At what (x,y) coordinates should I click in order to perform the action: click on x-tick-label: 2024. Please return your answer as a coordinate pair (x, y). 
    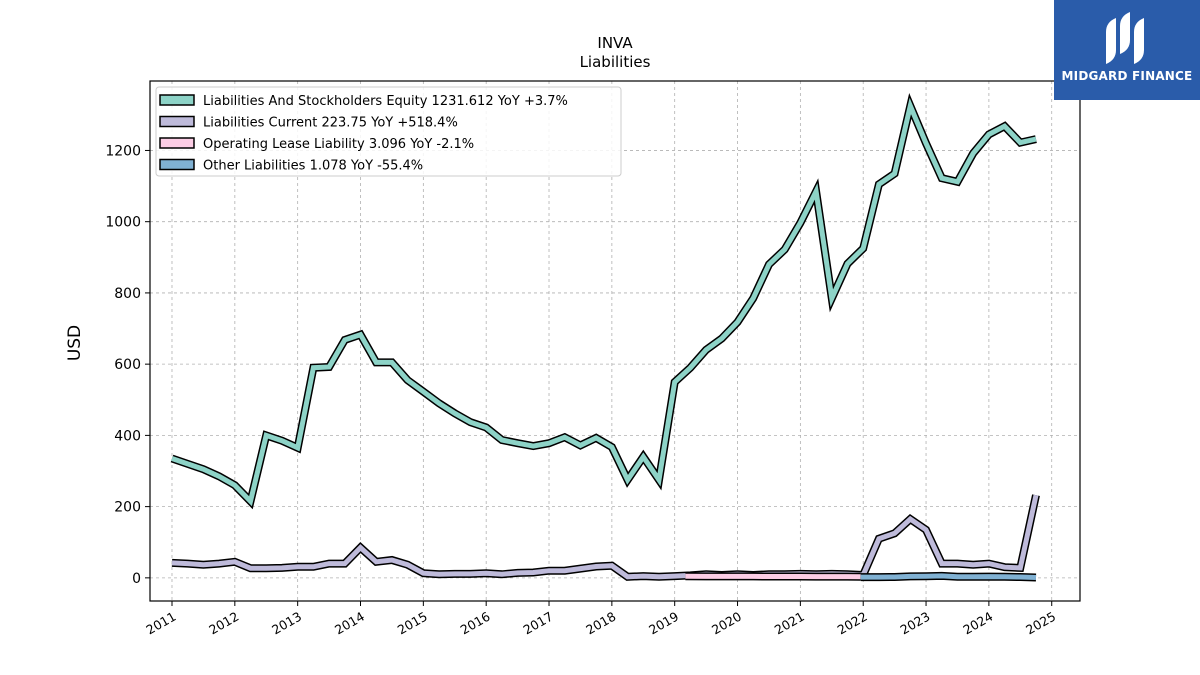
    Looking at the image, I should click on (977, 623).